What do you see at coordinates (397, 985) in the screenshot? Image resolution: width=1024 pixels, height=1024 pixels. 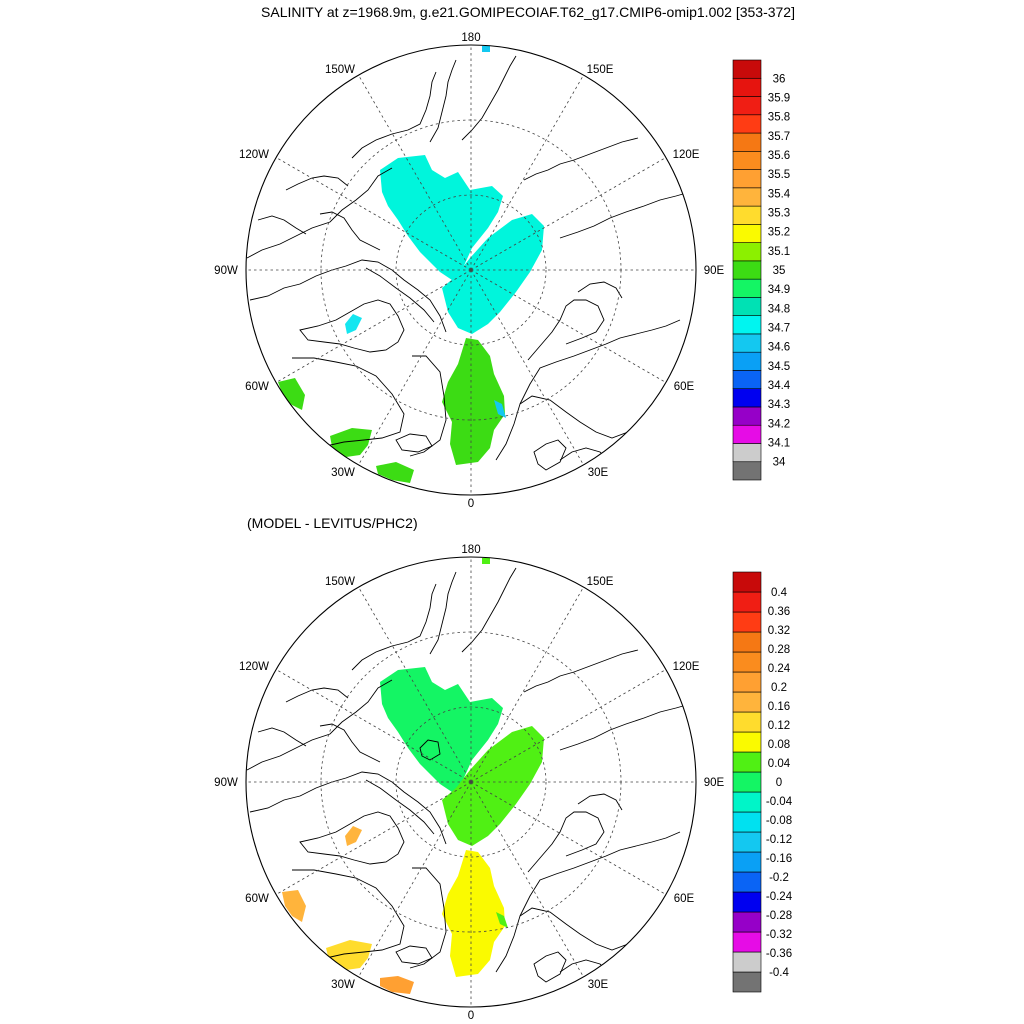 I see `iceland-basin-diff-field` at bounding box center [397, 985].